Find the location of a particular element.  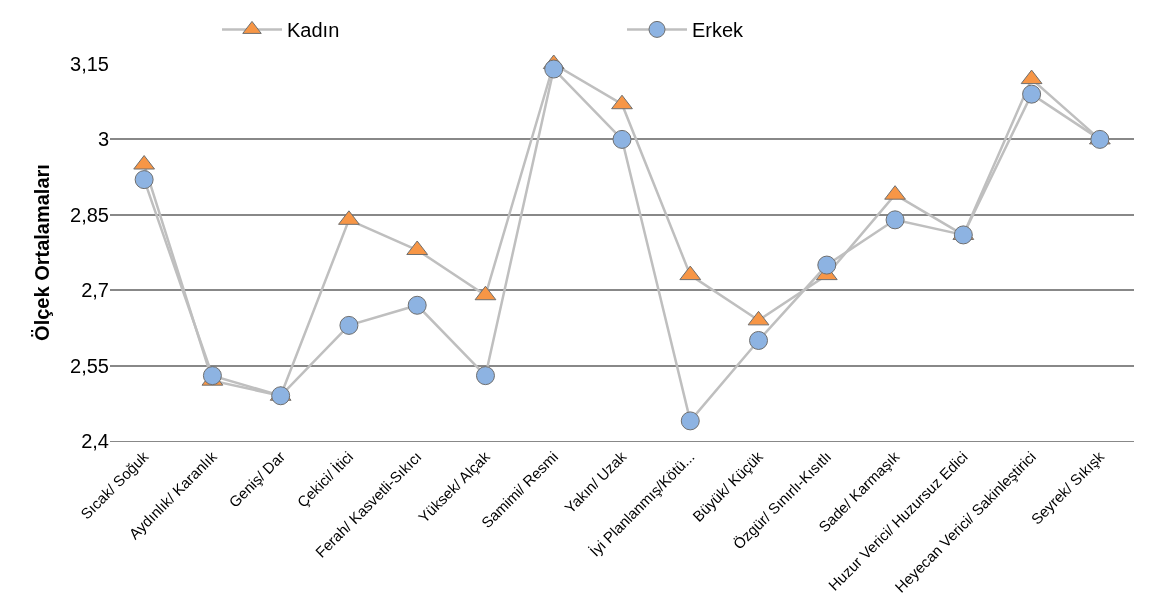

y-tick-label: 3 is located at coordinates (103, 139).